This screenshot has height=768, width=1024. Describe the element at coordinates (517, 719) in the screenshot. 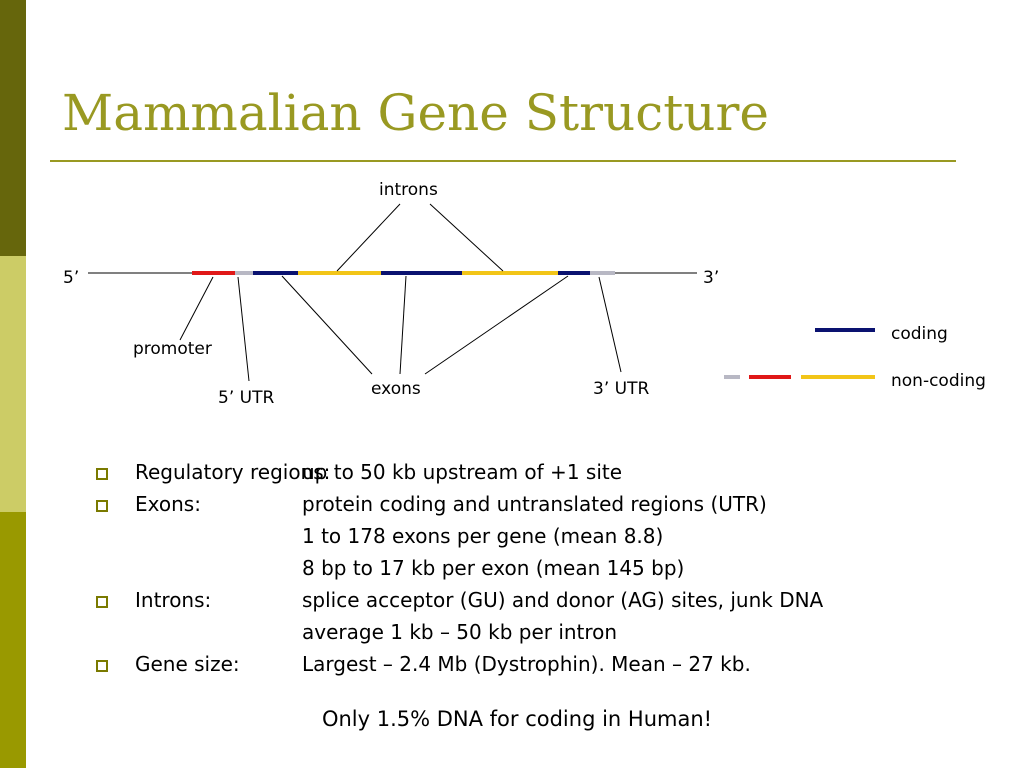

I see `footer-note: Only 1.5% DNA for coding in Human!` at that location.